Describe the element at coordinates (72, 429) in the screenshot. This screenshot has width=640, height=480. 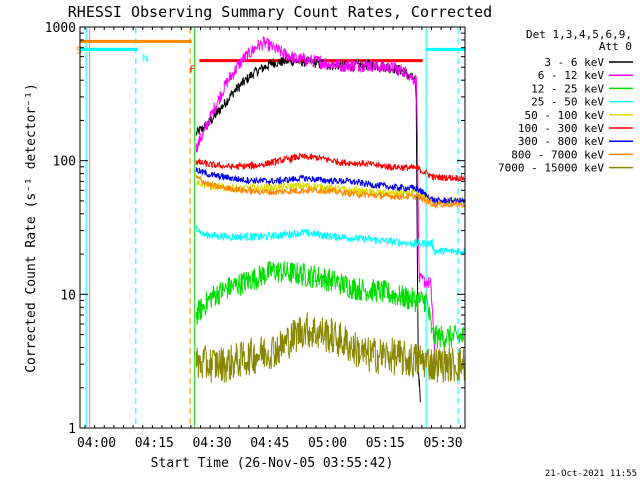
I see `y-tick-label-0: 1` at that location.